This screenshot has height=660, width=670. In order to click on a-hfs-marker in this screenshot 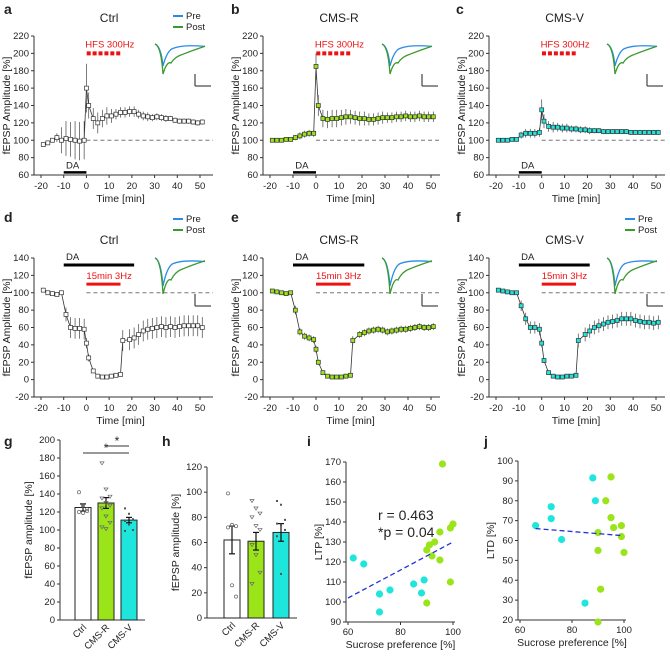, I will do `click(94, 53)`.